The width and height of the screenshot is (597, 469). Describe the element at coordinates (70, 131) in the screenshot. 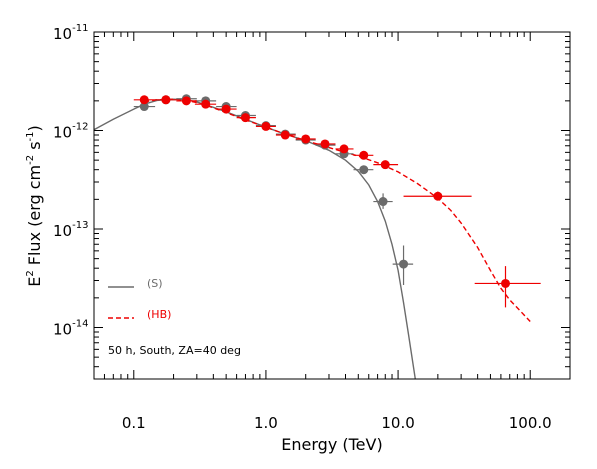

I see `y-tick-label: 10-12` at that location.